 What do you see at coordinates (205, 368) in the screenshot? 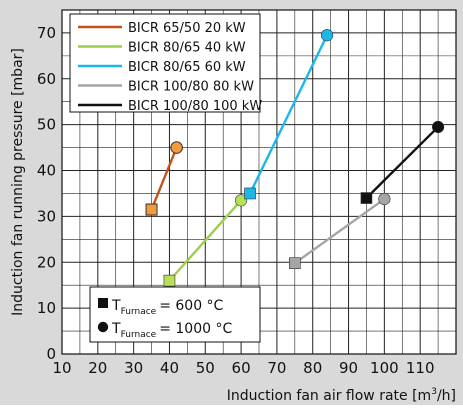
I see `x-tick-label: 50` at bounding box center [205, 368].